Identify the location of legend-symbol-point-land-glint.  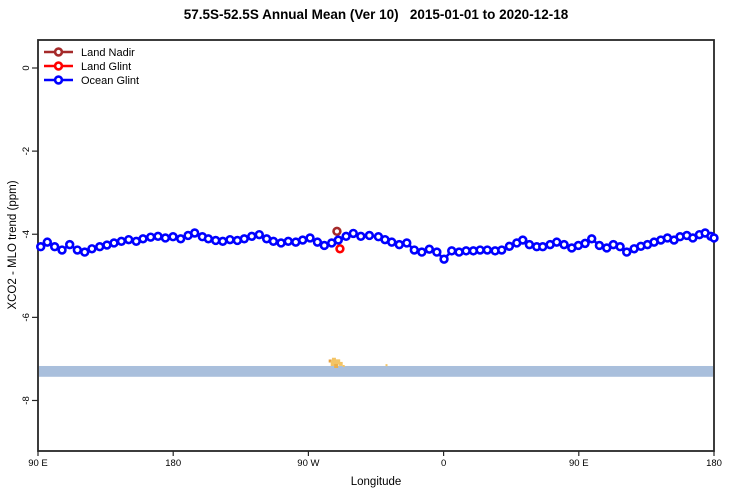
(58, 66).